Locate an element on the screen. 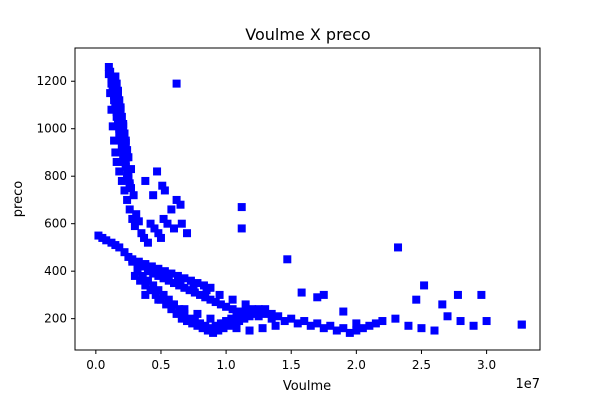 Image resolution: width=600 pixels, height=404 pixels. y-tick-label: 600 is located at coordinates (55, 224).